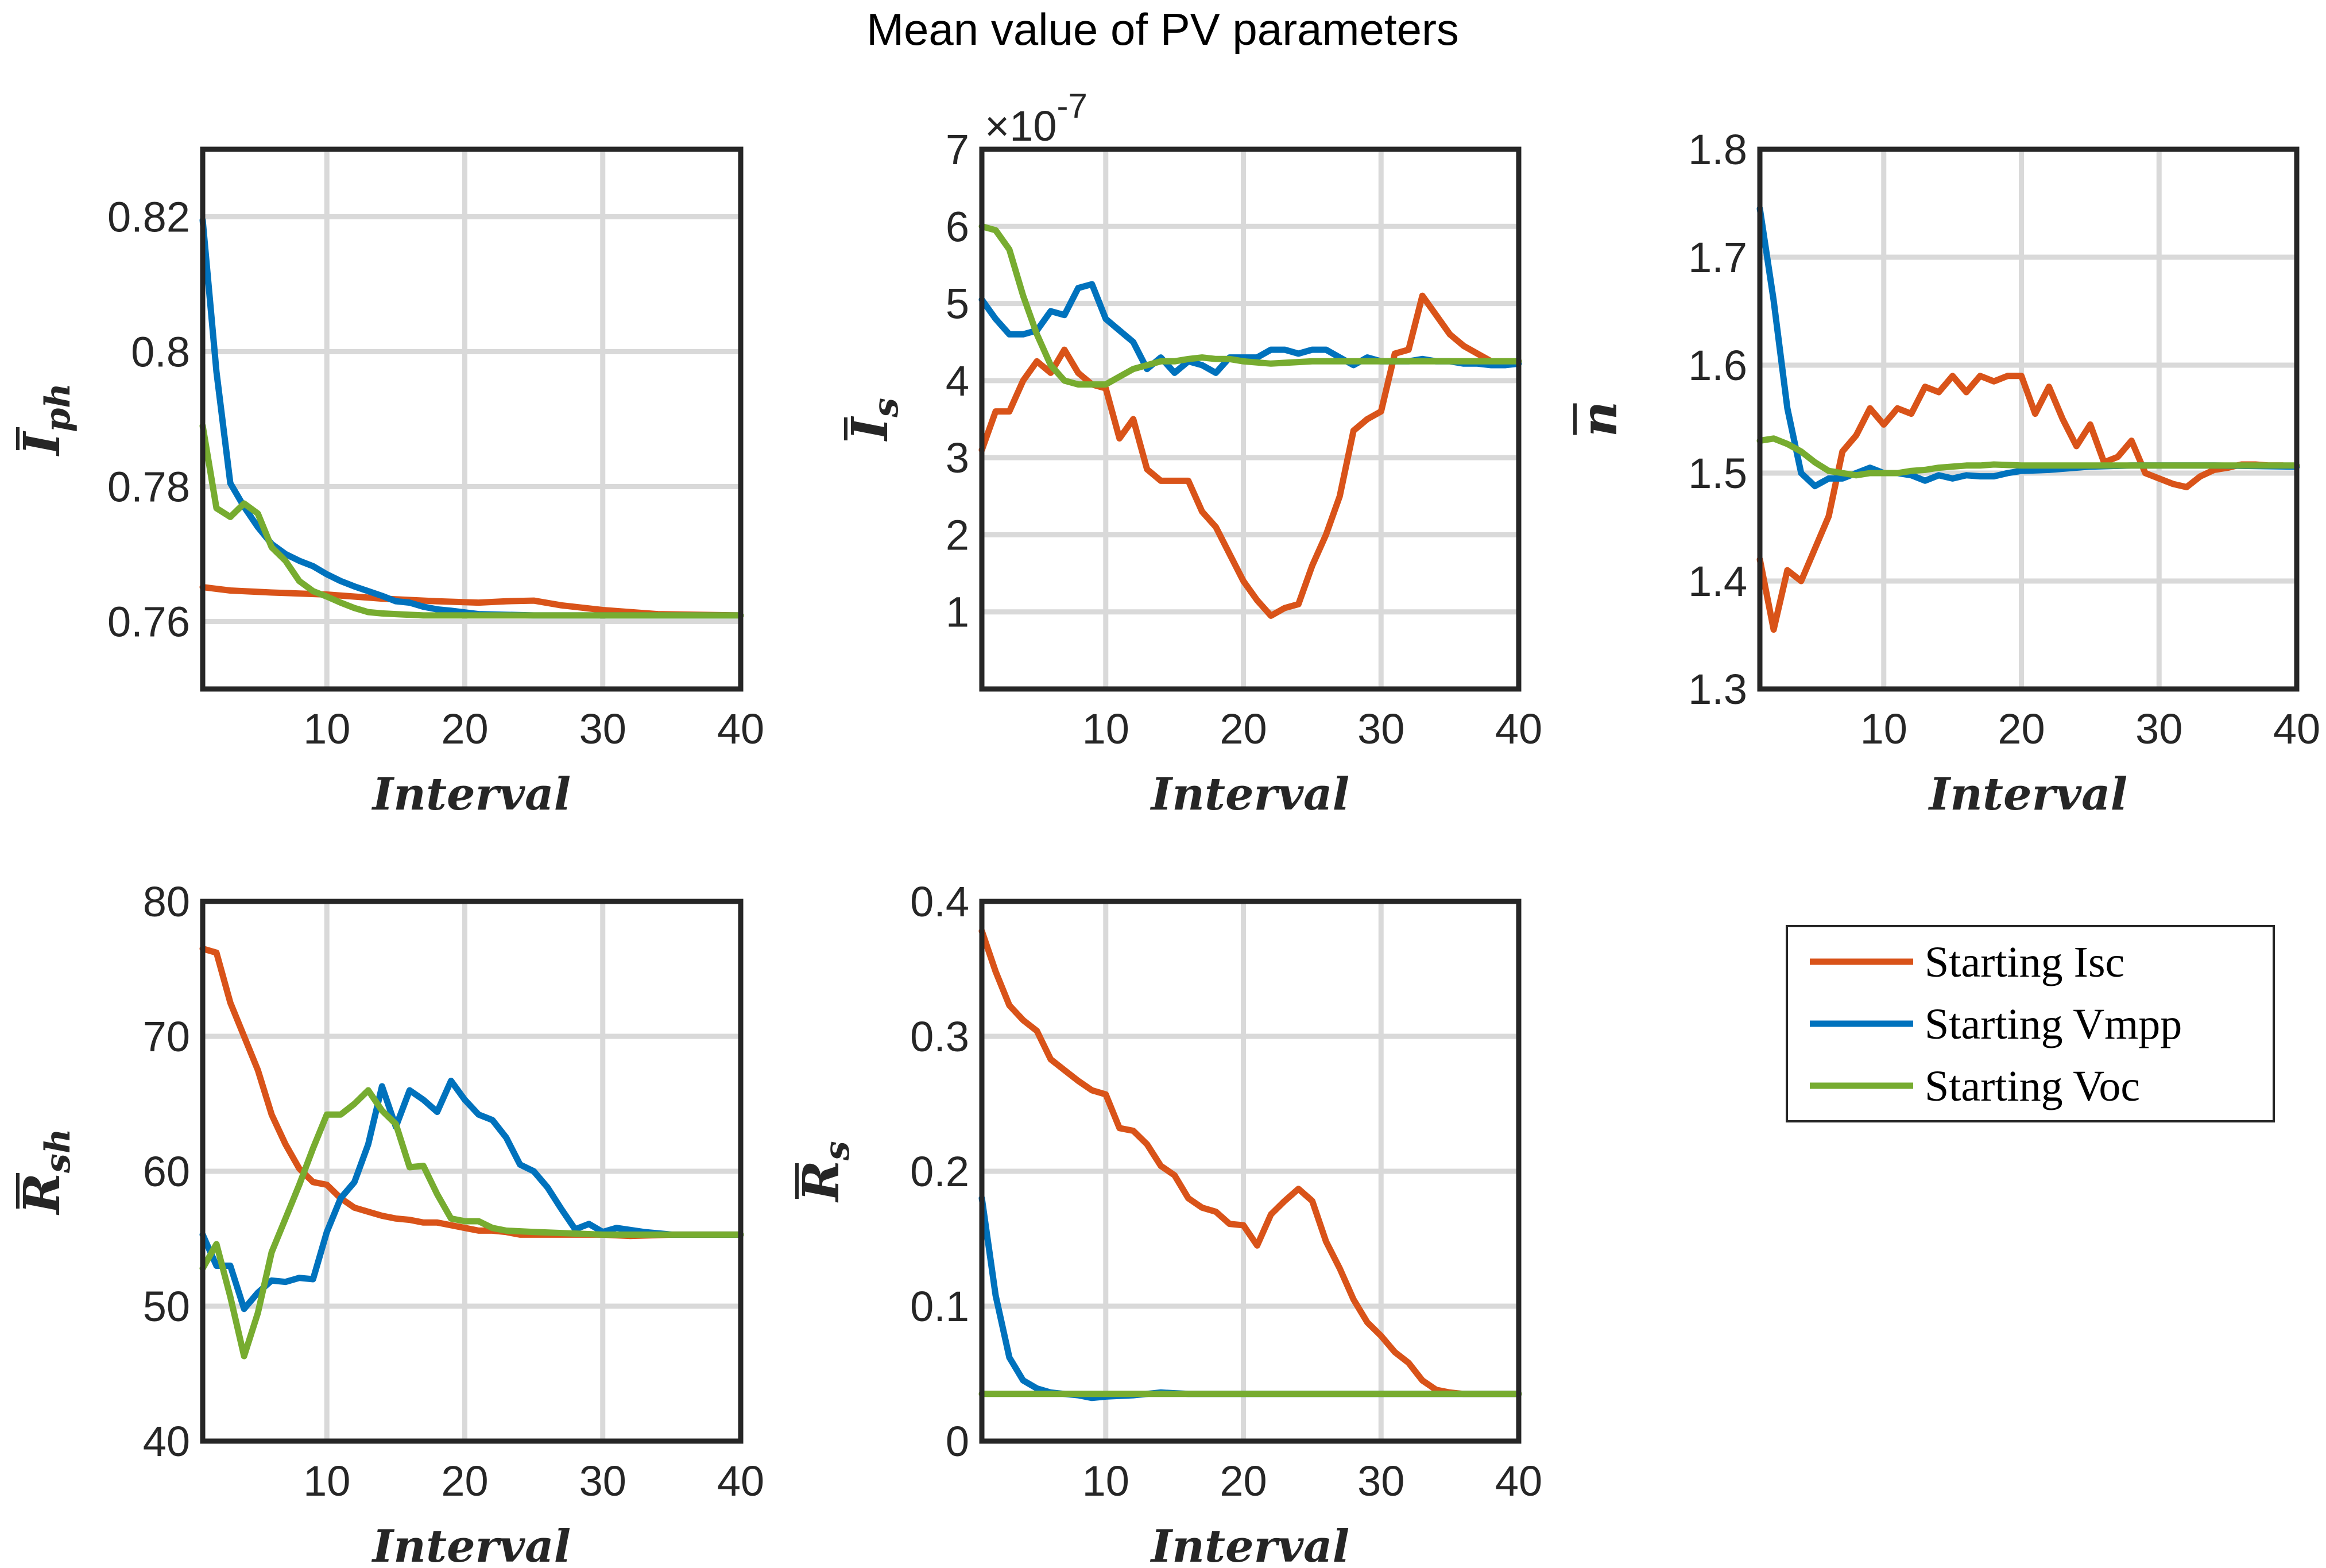 The image size is (2326, 1568). What do you see at coordinates (58, 1151) in the screenshot?
I see `y-axis-label-sub: sh` at bounding box center [58, 1151].